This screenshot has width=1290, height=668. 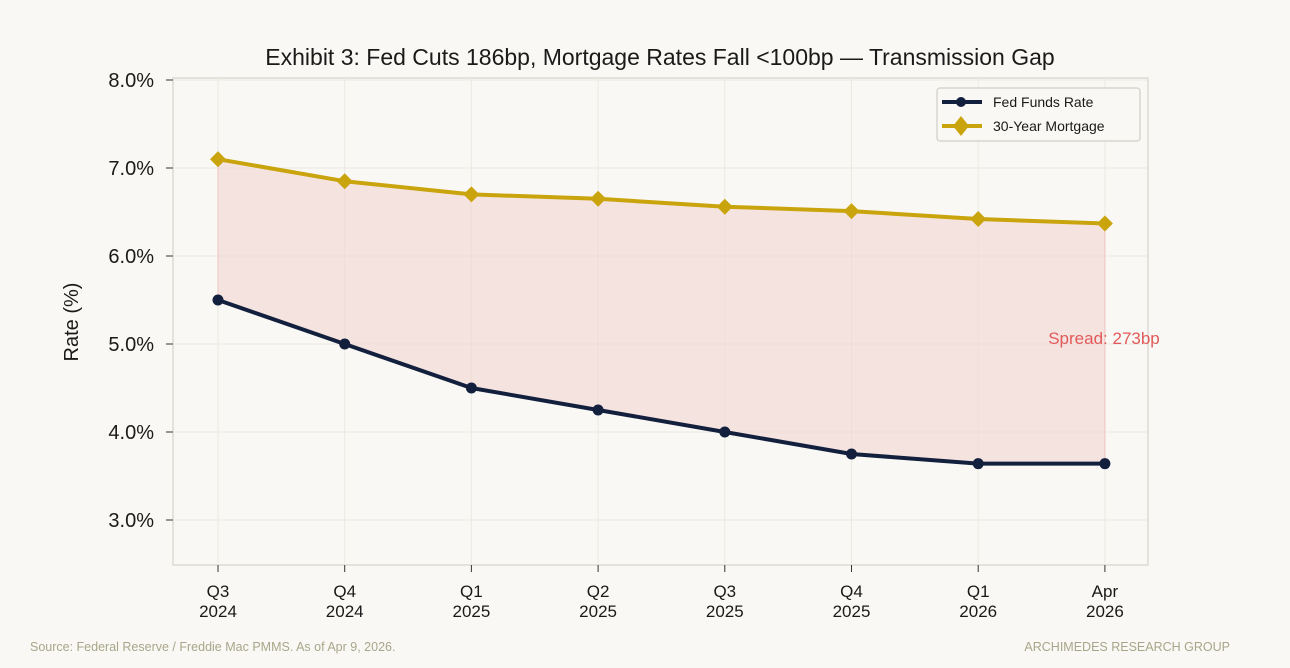 I want to click on y-tick-label: 5.0%, so click(x=131, y=345).